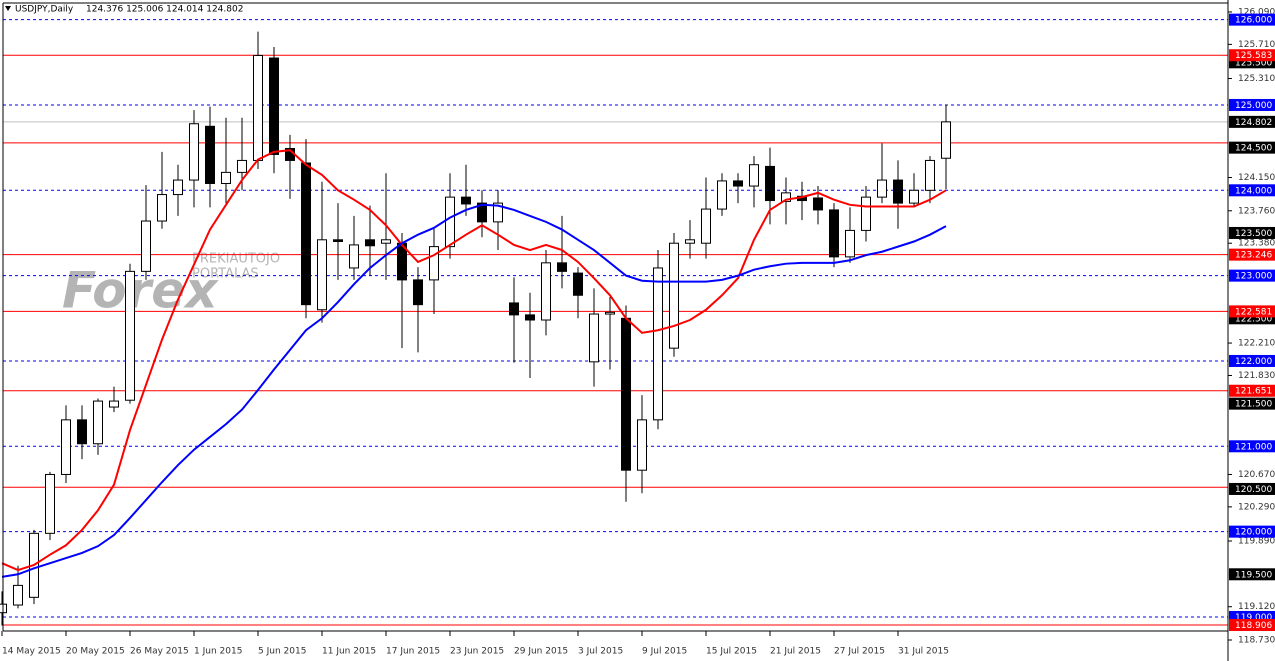 This screenshot has height=661, width=1275. Describe the element at coordinates (171, 286) in the screenshot. I see `watermark: Forex PREKIAUTOJO PORTALAS` at that location.